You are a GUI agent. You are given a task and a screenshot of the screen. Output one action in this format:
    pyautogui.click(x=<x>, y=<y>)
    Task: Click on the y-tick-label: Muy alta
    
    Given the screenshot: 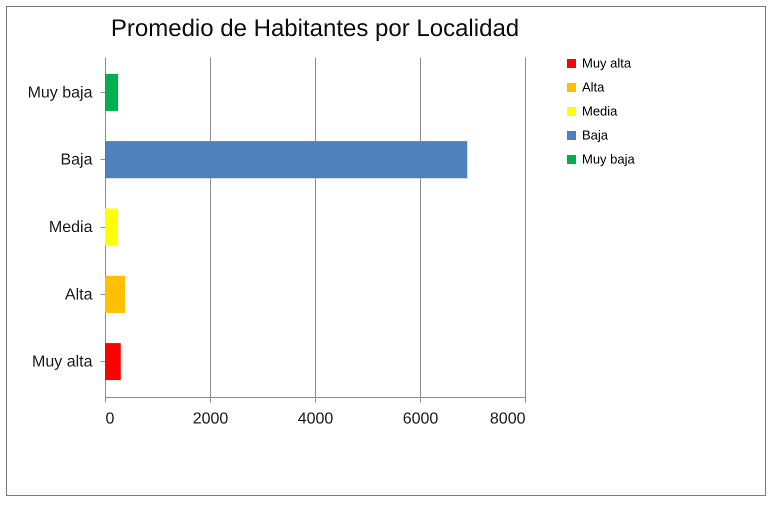 What is the action you would take?
    pyautogui.click(x=62, y=362)
    